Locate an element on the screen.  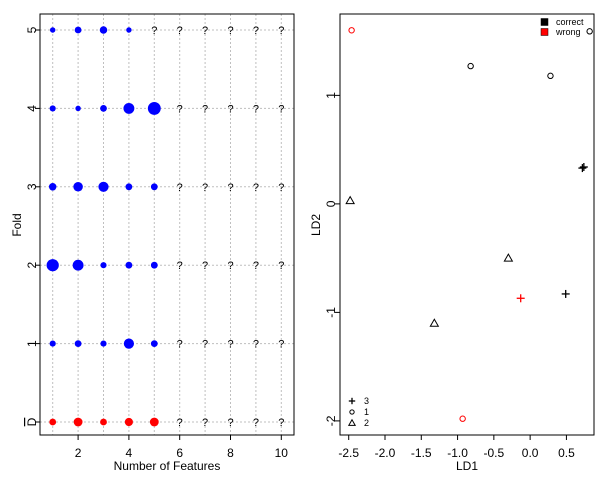
left-x-tick-label: 6 is located at coordinates (179, 453).